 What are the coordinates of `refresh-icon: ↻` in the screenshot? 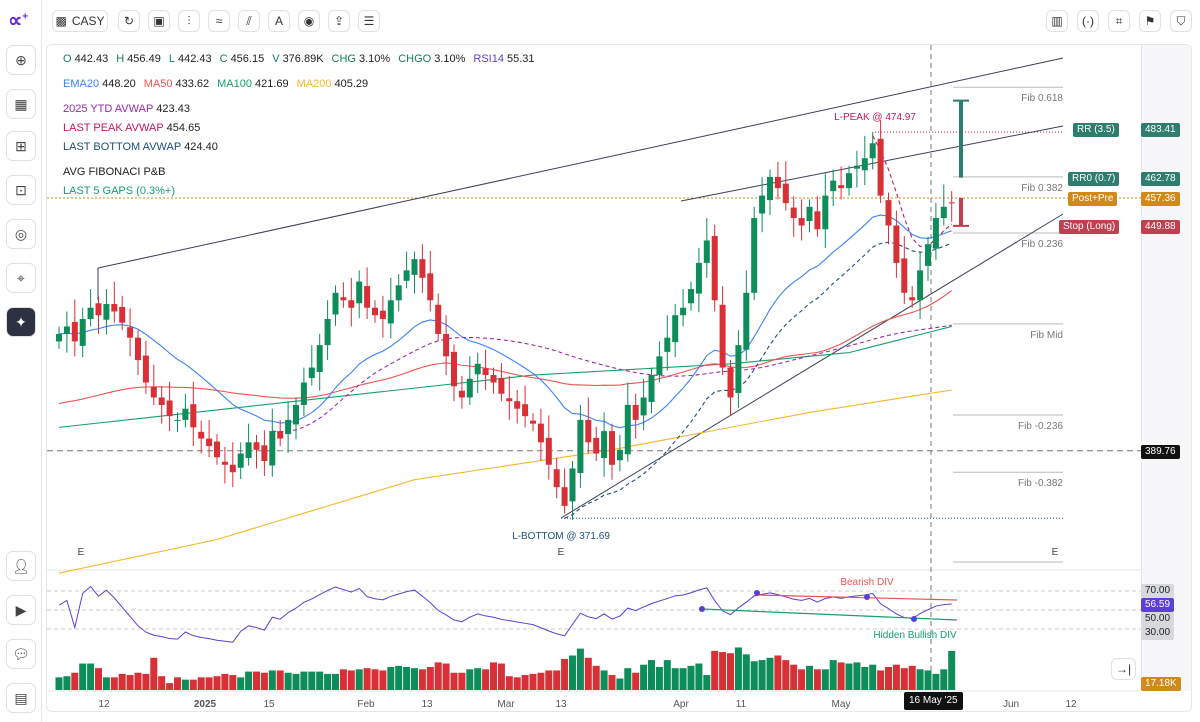 It's located at (129, 21).